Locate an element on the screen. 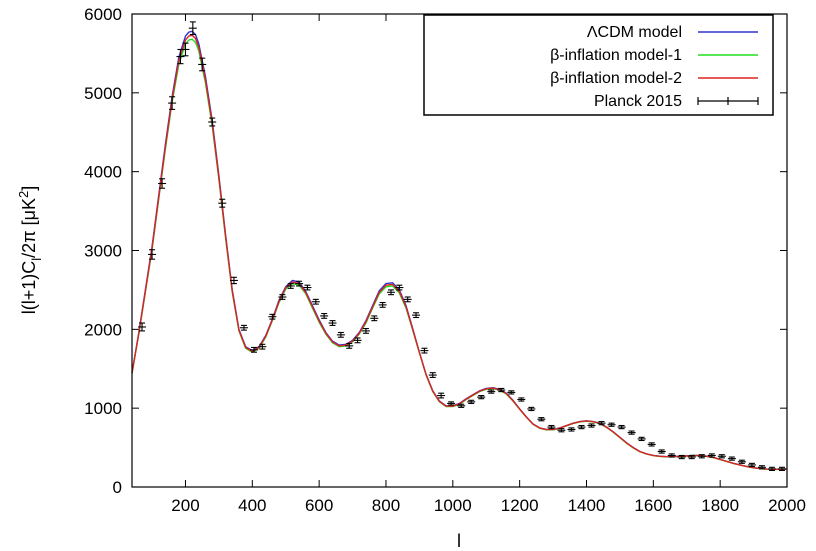 The height and width of the screenshot is (551, 816). x-tick-label: 1600 is located at coordinates (653, 505).